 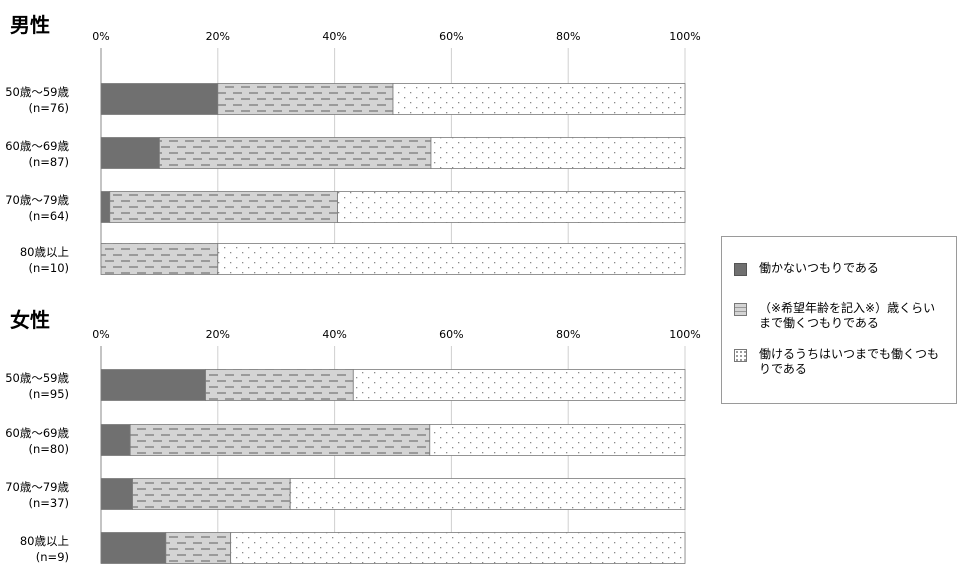 I want to click on category-label: (n=9), so click(x=52, y=557).